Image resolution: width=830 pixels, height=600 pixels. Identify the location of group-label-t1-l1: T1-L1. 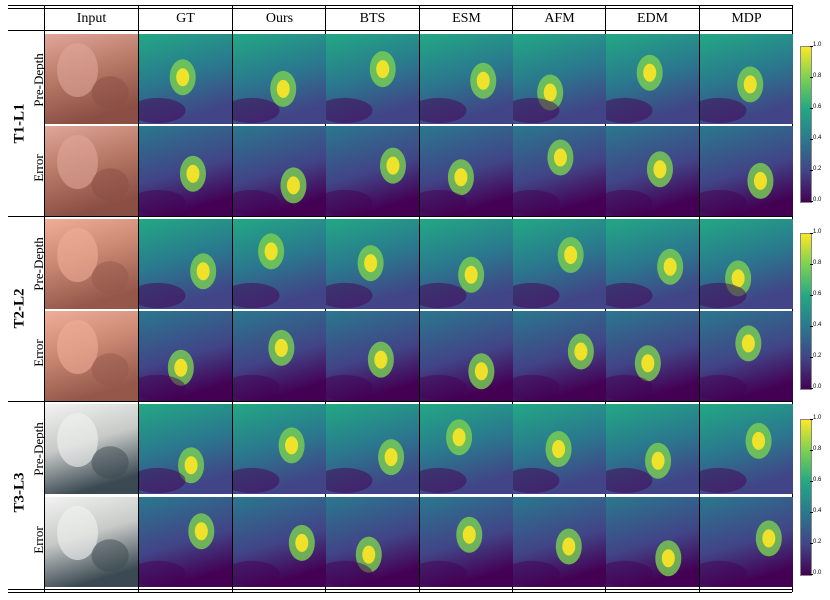
(19, 123).